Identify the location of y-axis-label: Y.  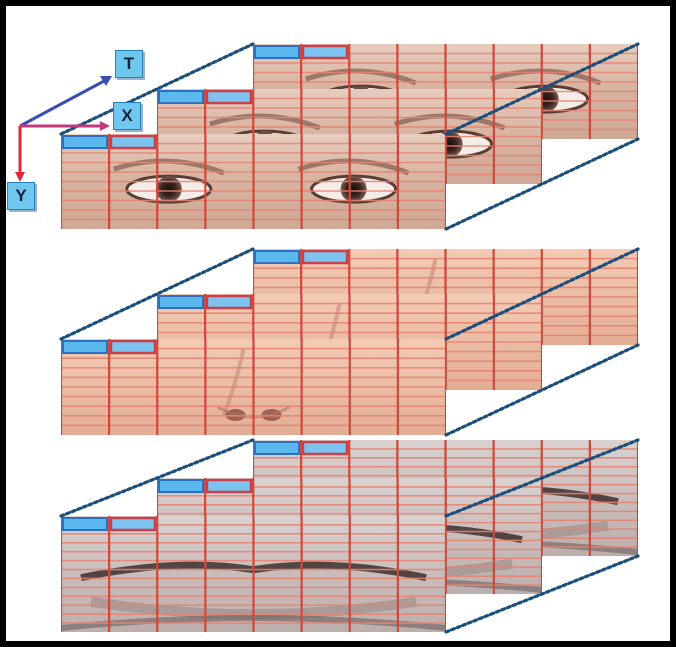
(21, 196).